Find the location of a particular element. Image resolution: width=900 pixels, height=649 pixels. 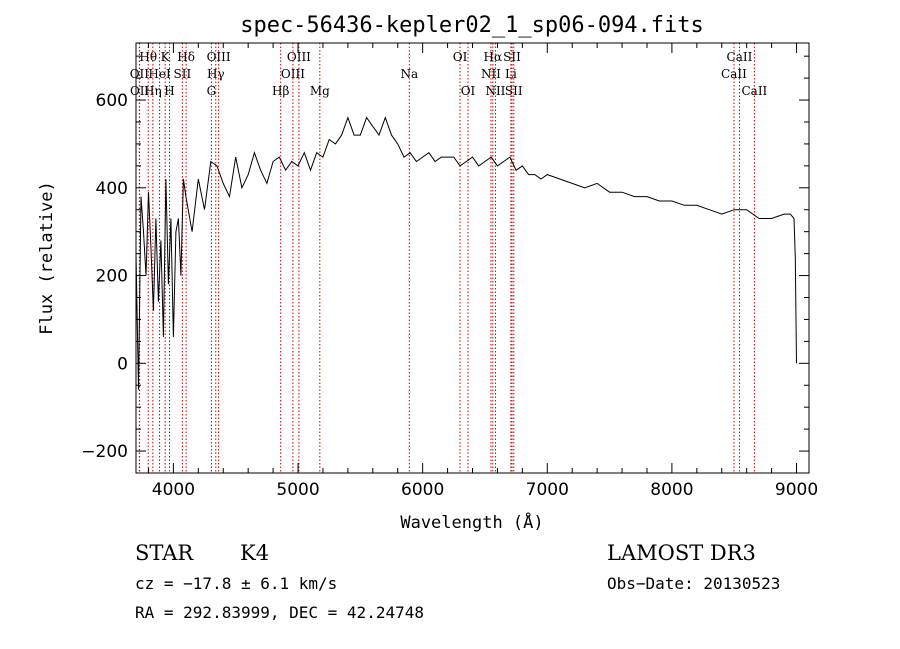

x-tick-label: 4000 is located at coordinates (173, 490).